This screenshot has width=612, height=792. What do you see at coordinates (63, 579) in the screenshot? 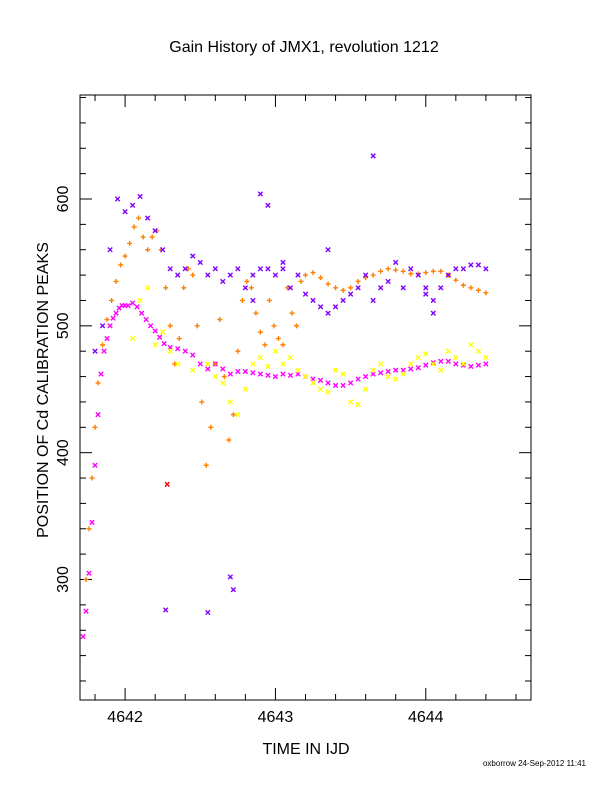
I see `y-tick-label: 300` at bounding box center [63, 579].